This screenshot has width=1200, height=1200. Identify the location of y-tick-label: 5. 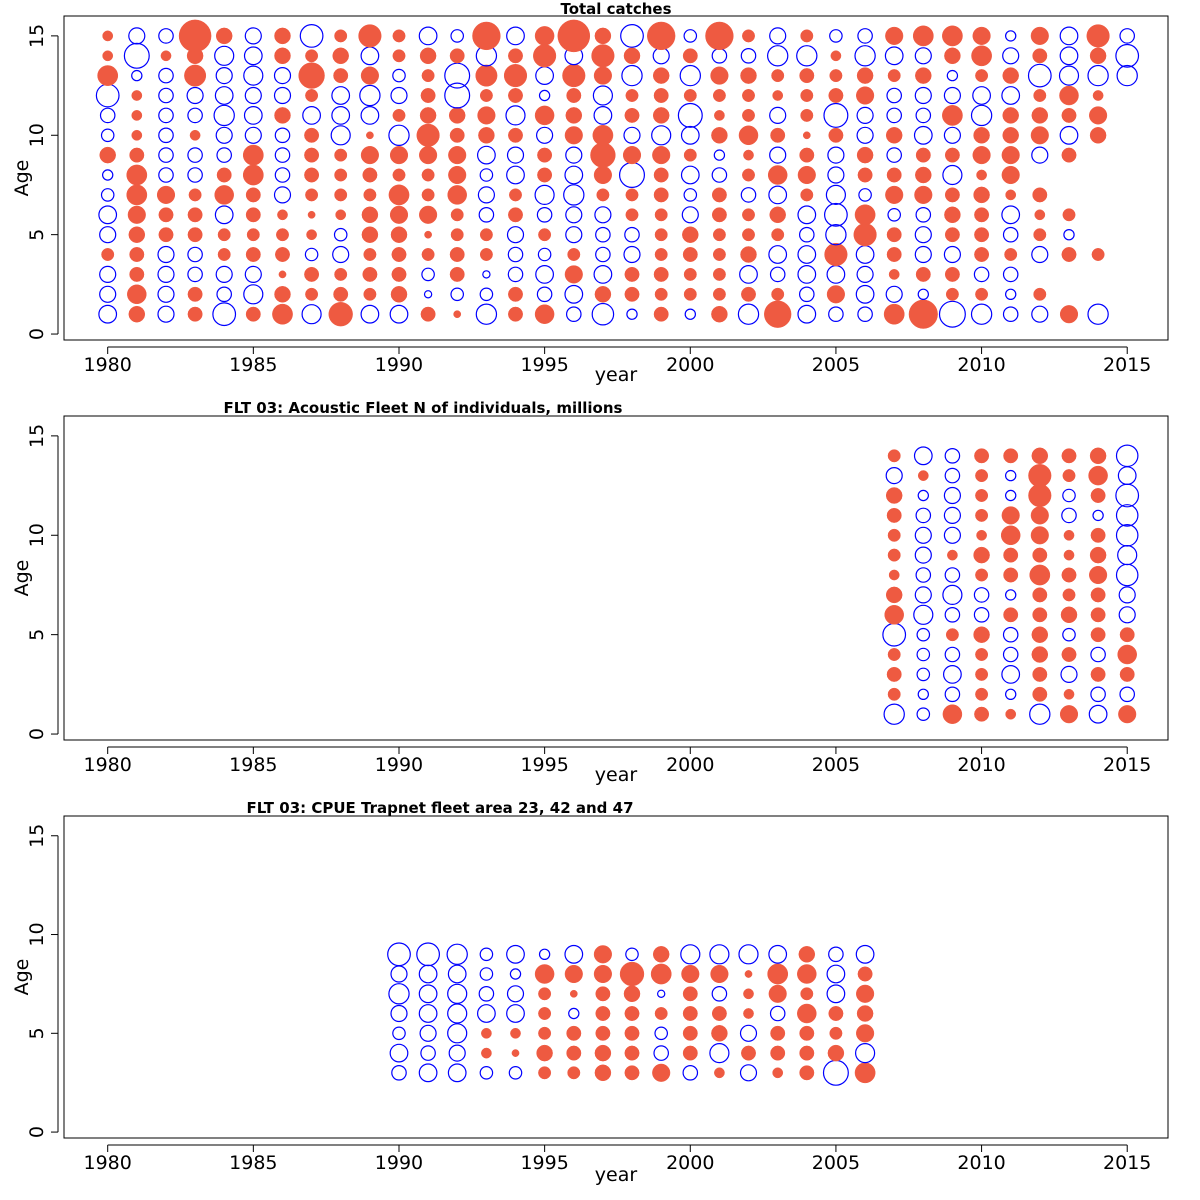
(37, 635).